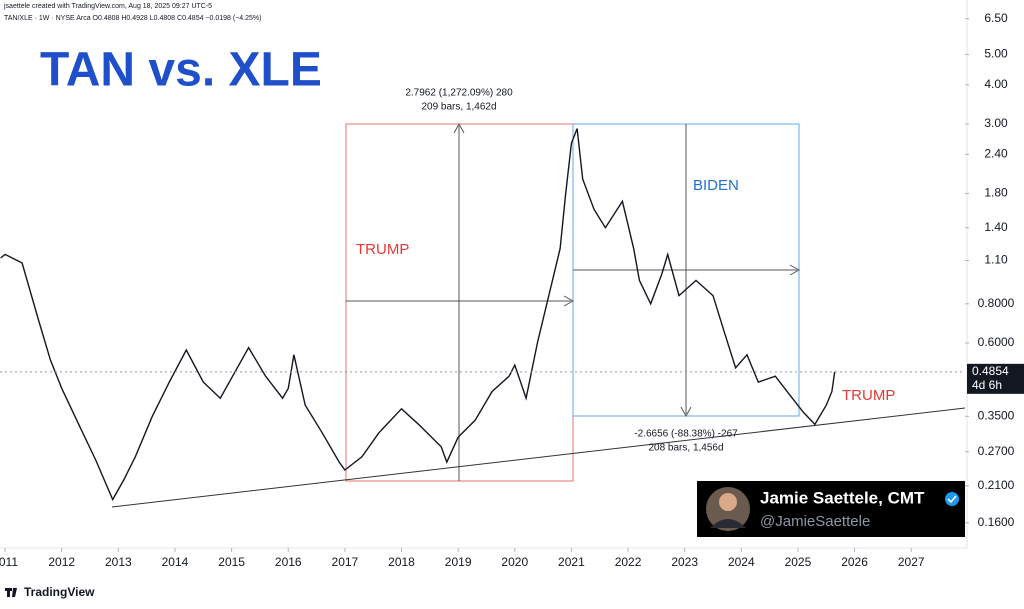 The height and width of the screenshot is (609, 1024). I want to click on trendline, so click(538, 457).